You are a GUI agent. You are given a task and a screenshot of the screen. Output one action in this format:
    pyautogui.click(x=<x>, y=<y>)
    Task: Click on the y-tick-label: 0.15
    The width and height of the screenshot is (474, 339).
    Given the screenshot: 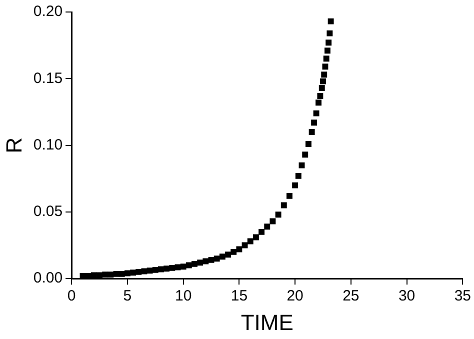 What is the action you would take?
    pyautogui.click(x=48, y=78)
    